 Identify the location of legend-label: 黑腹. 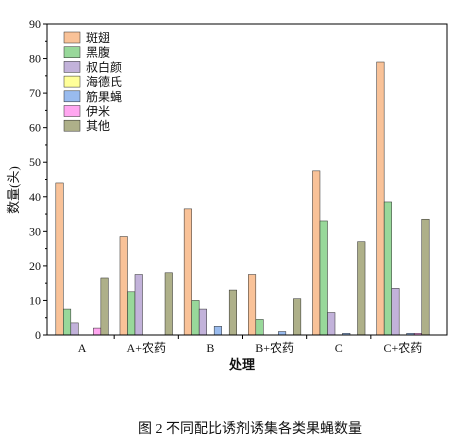
(98, 53).